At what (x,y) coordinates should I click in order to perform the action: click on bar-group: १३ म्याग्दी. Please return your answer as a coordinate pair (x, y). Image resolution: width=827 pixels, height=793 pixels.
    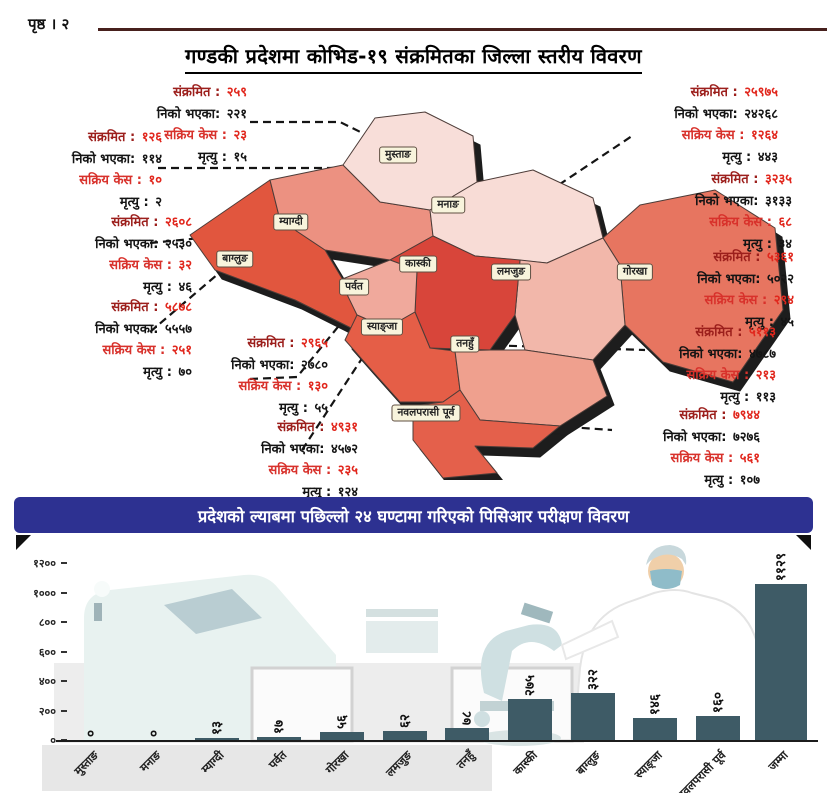
    Looking at the image, I should click on (216, 664).